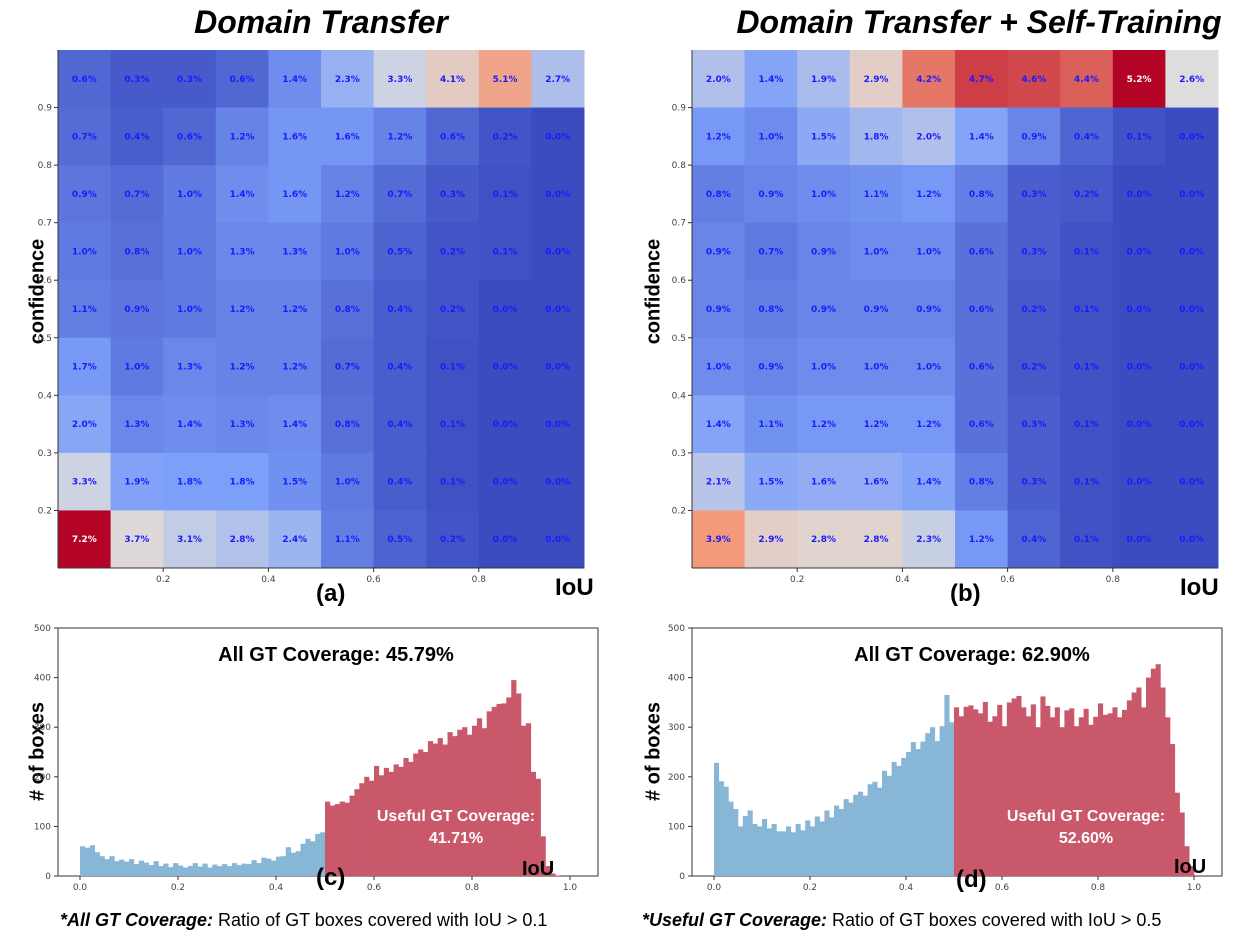 This screenshot has height=949, width=1238. I want to click on heatmap-b-ytick-label: 0.2, so click(679, 511).